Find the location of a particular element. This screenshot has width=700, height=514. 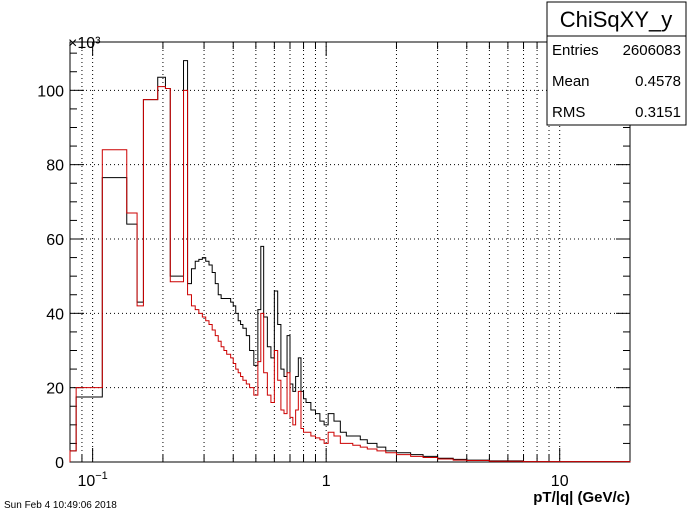

stats-label-entries: Entries is located at coordinates (575, 50).